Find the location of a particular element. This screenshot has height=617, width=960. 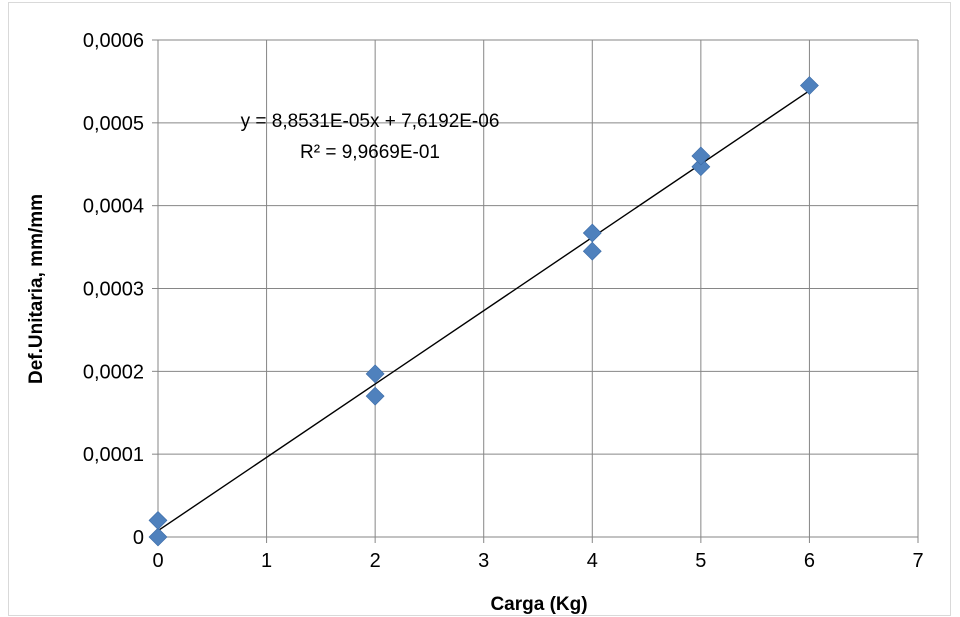

x-tick-label: 5 is located at coordinates (700, 561).